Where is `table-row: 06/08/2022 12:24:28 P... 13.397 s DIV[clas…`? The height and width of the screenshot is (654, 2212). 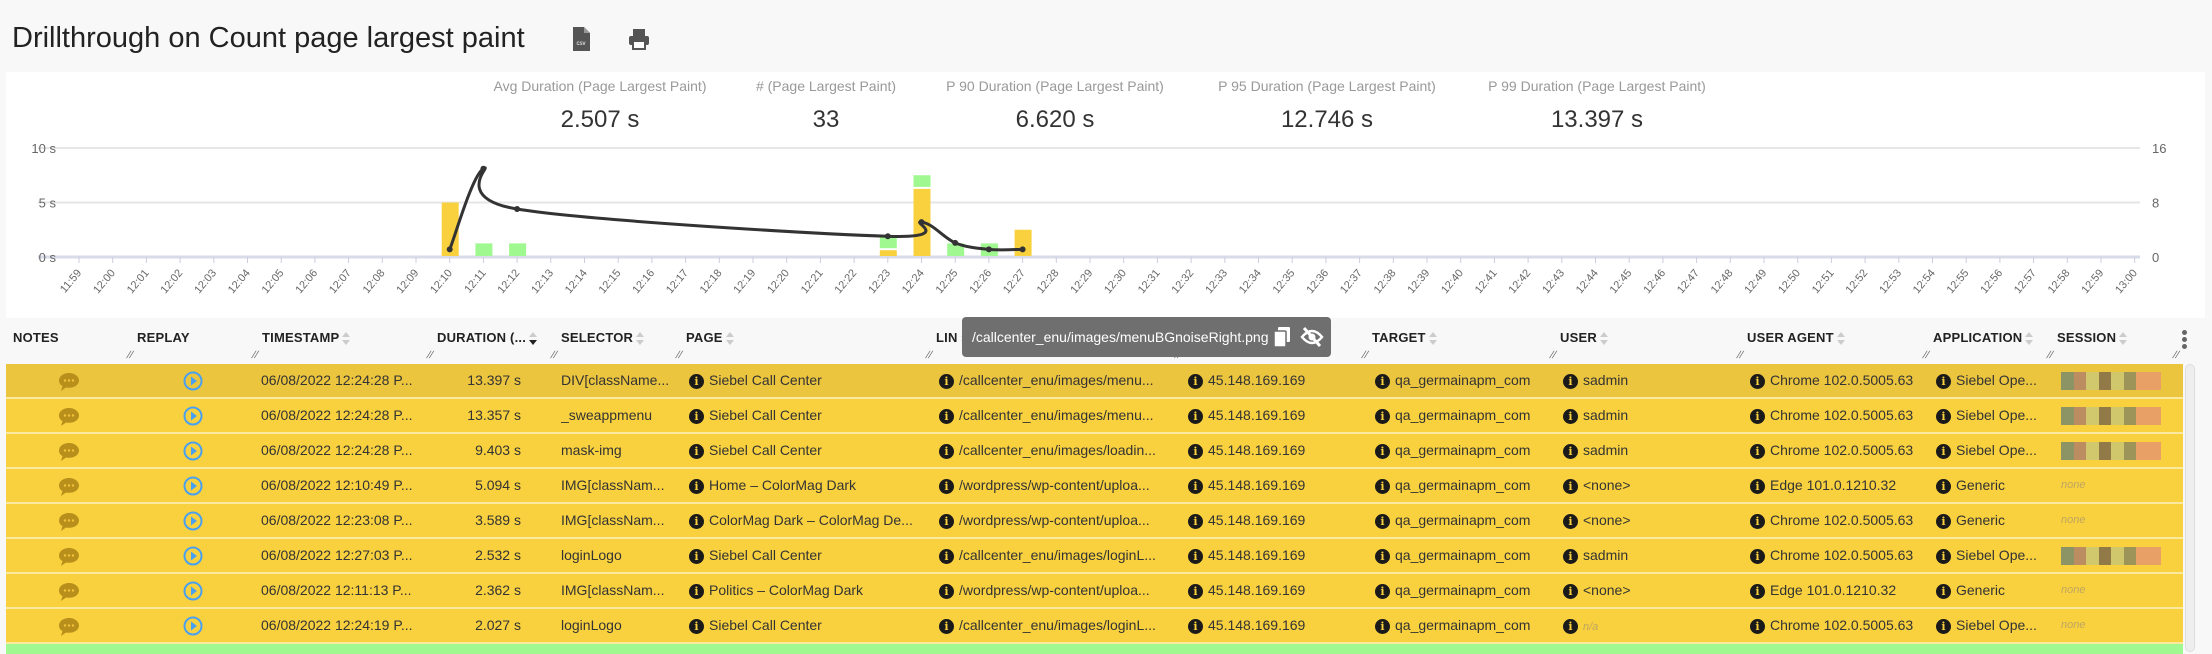
table-row: 06/08/2022 12:24:28 P... 13.397 s DIV[clas… is located at coordinates (1094, 381).